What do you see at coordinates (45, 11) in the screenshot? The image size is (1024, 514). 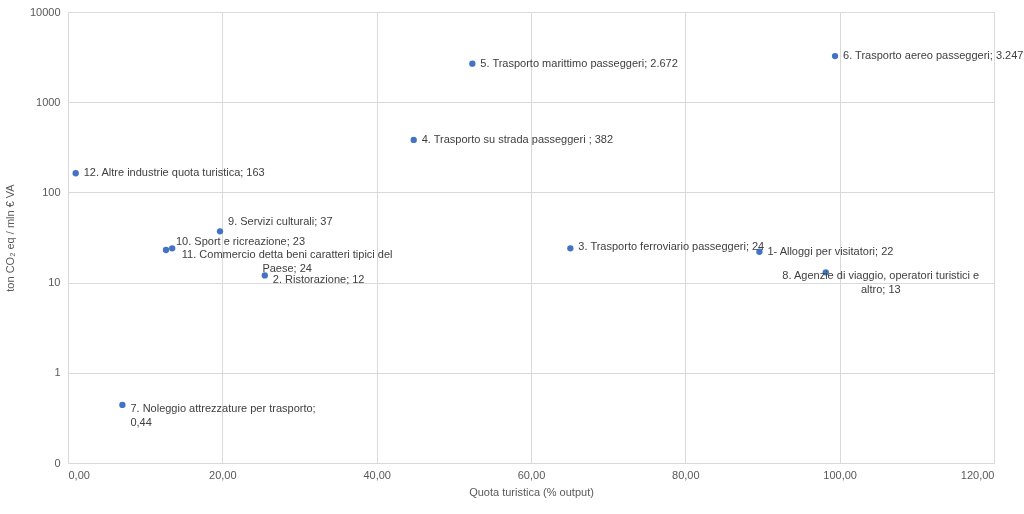 I see `y-tick-label: 10000` at bounding box center [45, 11].